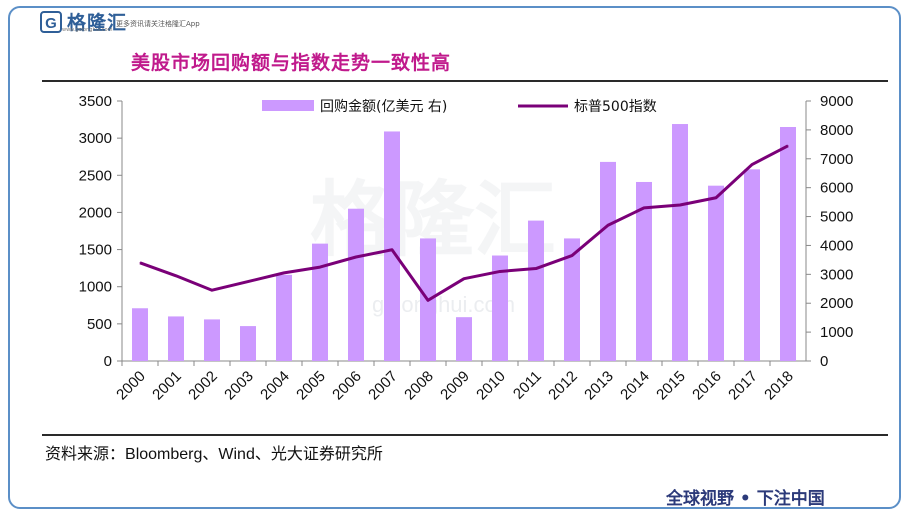 This screenshot has width=909, height=513. What do you see at coordinates (465, 435) in the screenshot?
I see `source-divider` at bounding box center [465, 435].